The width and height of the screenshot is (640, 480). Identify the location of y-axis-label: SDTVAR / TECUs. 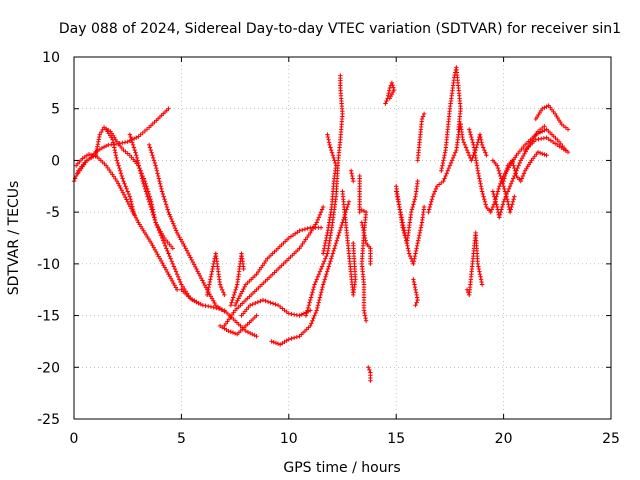
(14, 238).